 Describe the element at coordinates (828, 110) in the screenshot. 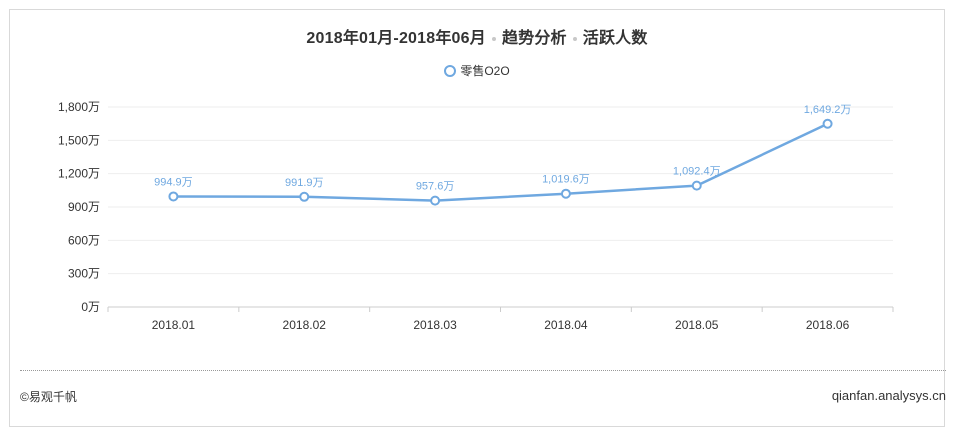

I see `data-label: 1,649.2万` at that location.